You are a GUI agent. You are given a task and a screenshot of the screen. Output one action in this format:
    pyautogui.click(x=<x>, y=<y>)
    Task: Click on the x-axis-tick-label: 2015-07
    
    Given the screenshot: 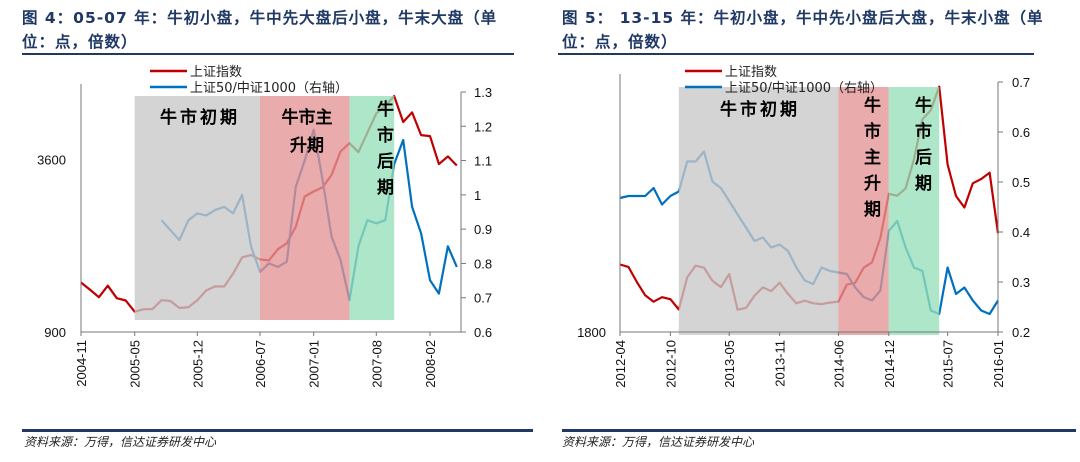 What is the action you would take?
    pyautogui.click(x=948, y=364)
    